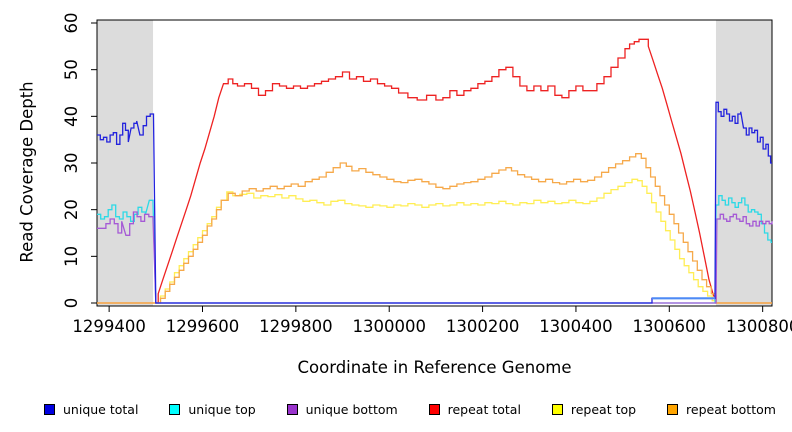  I want to click on right-flank-region-shade, so click(743, 163).